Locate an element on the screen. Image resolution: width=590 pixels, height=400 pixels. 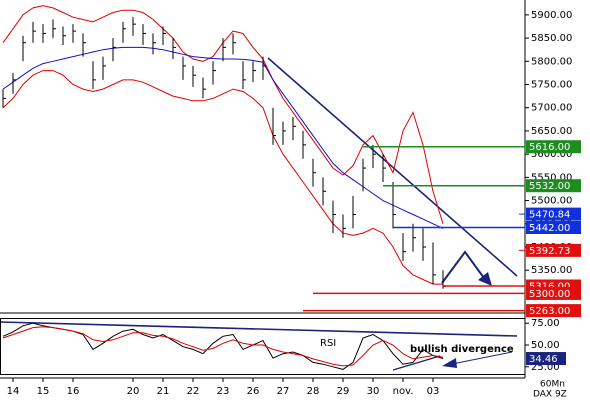
x-tick-label: 22 is located at coordinates (193, 391).